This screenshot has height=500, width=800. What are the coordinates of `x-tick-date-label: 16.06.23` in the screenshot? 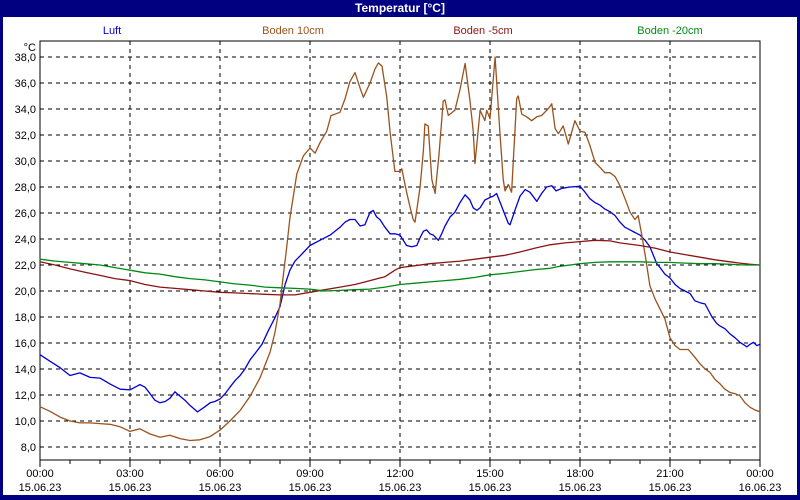 It's located at (760, 488).